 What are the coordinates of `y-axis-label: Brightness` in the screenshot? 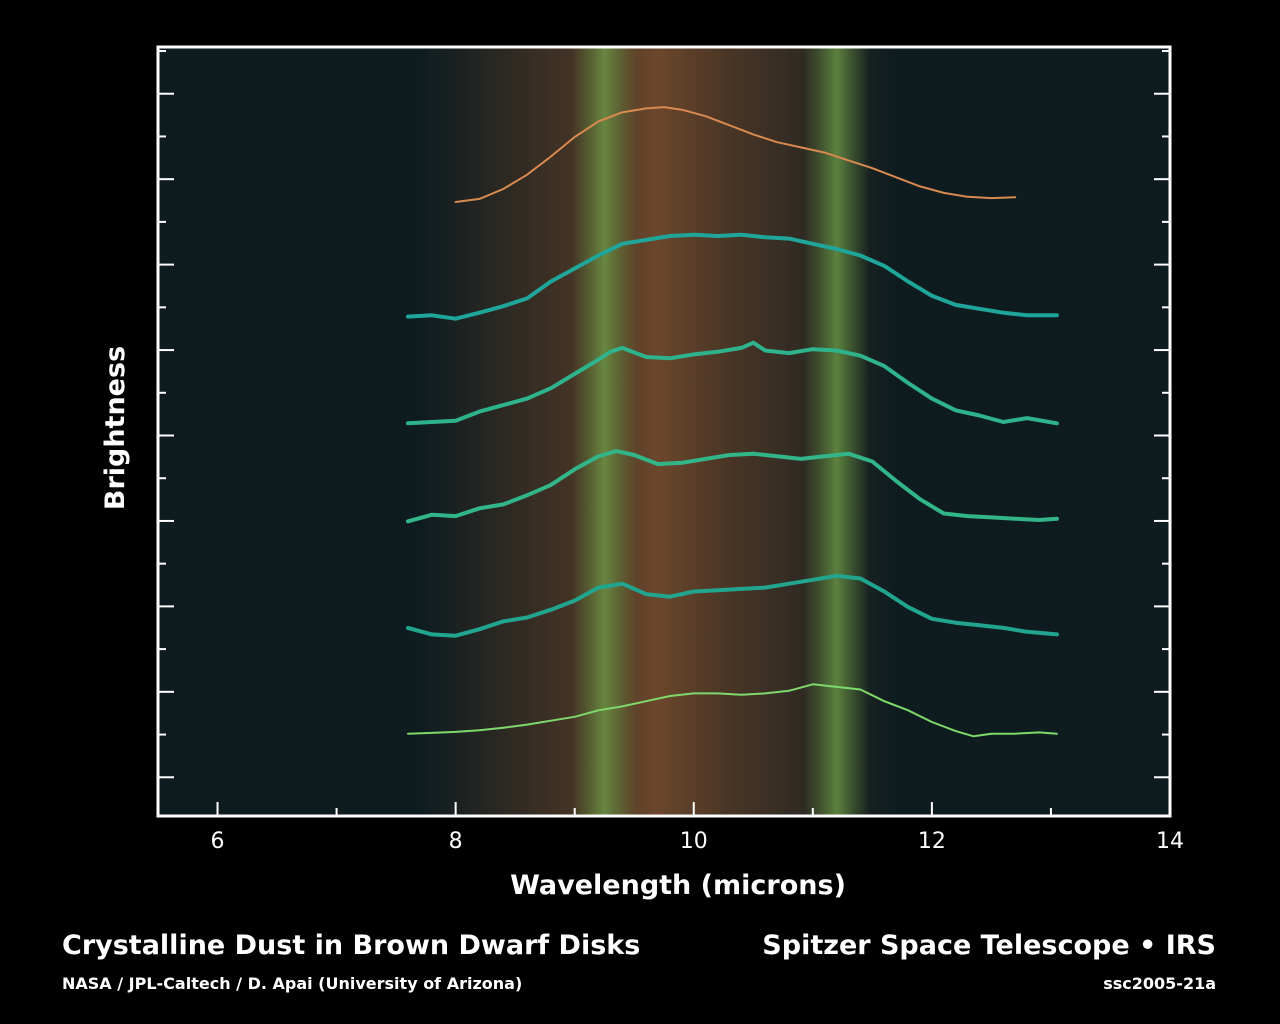 It's located at (115, 428).